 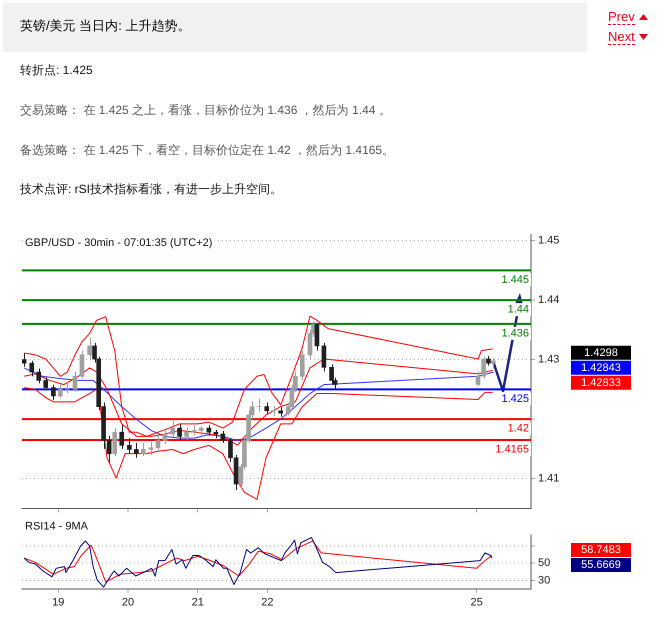 What do you see at coordinates (549, 360) in the screenshot?
I see `y-tick-label: 1.43` at bounding box center [549, 360].